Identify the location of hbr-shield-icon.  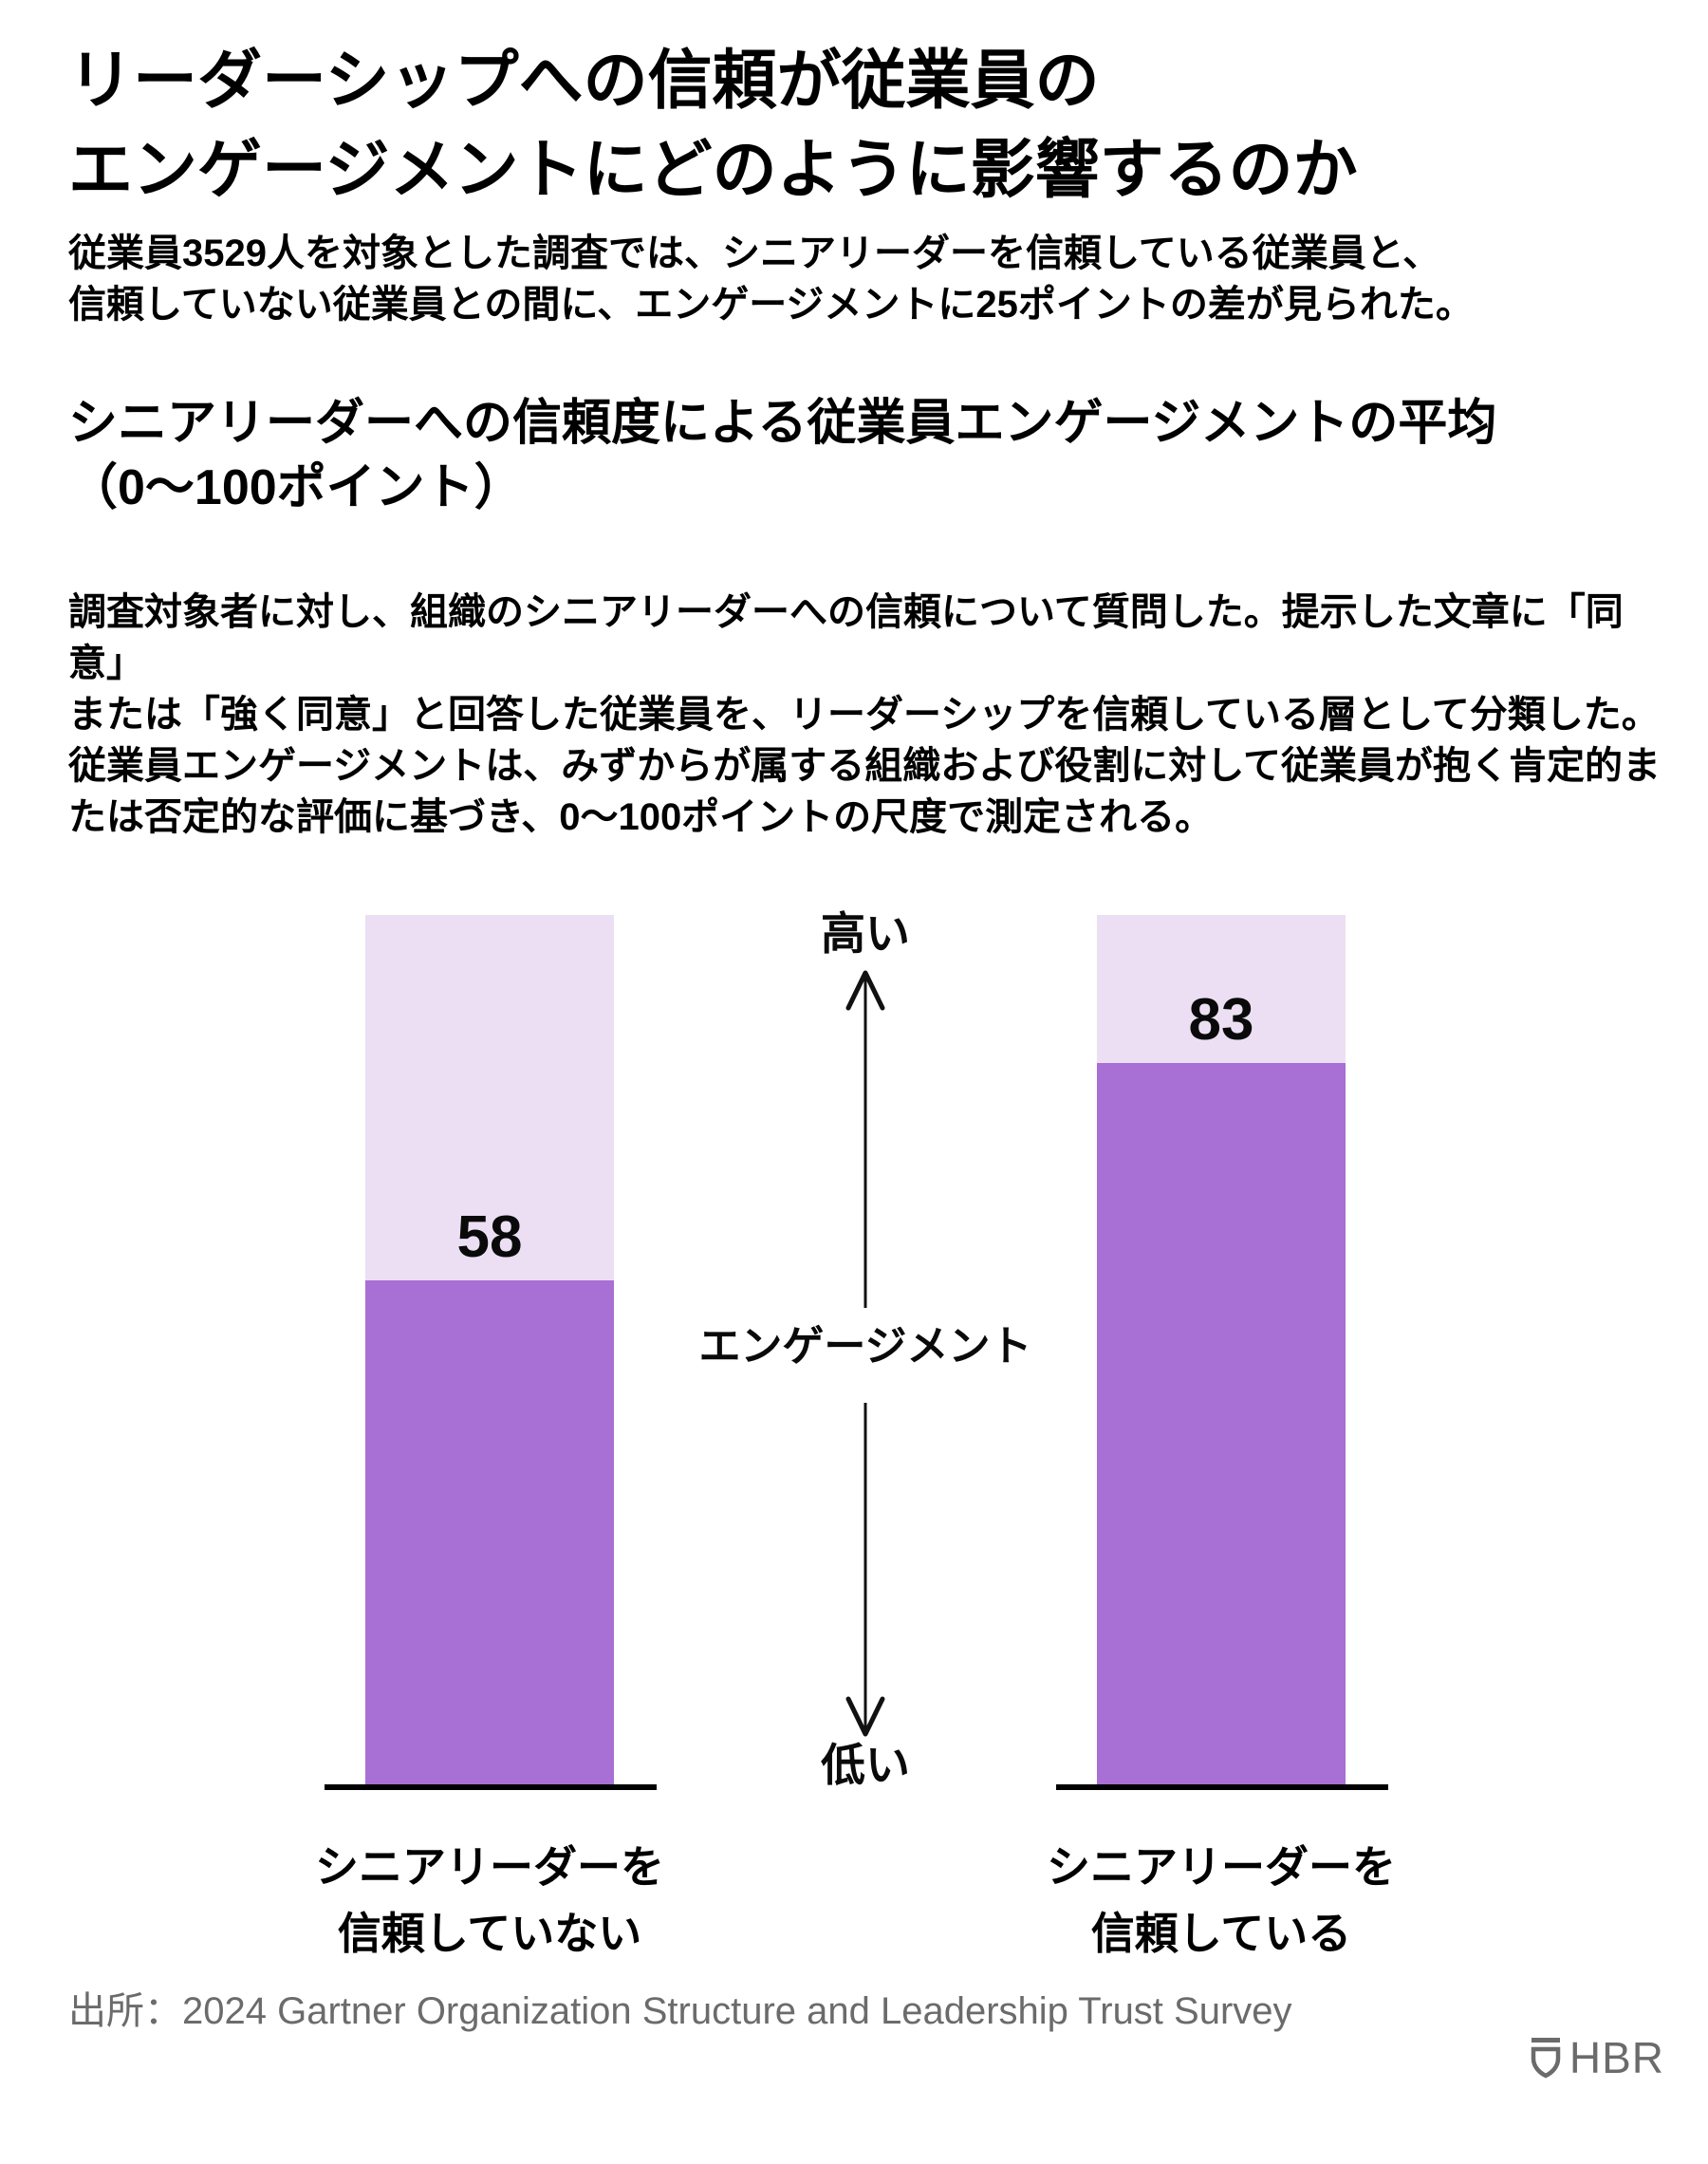
(1546, 2058).